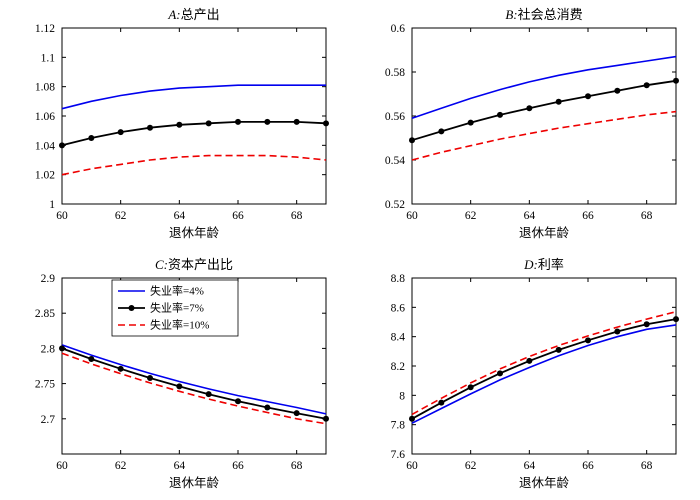 The height and width of the screenshot is (500, 700). Describe the element at coordinates (48, 349) in the screenshot. I see `y-tick-label: 2.8` at that location.